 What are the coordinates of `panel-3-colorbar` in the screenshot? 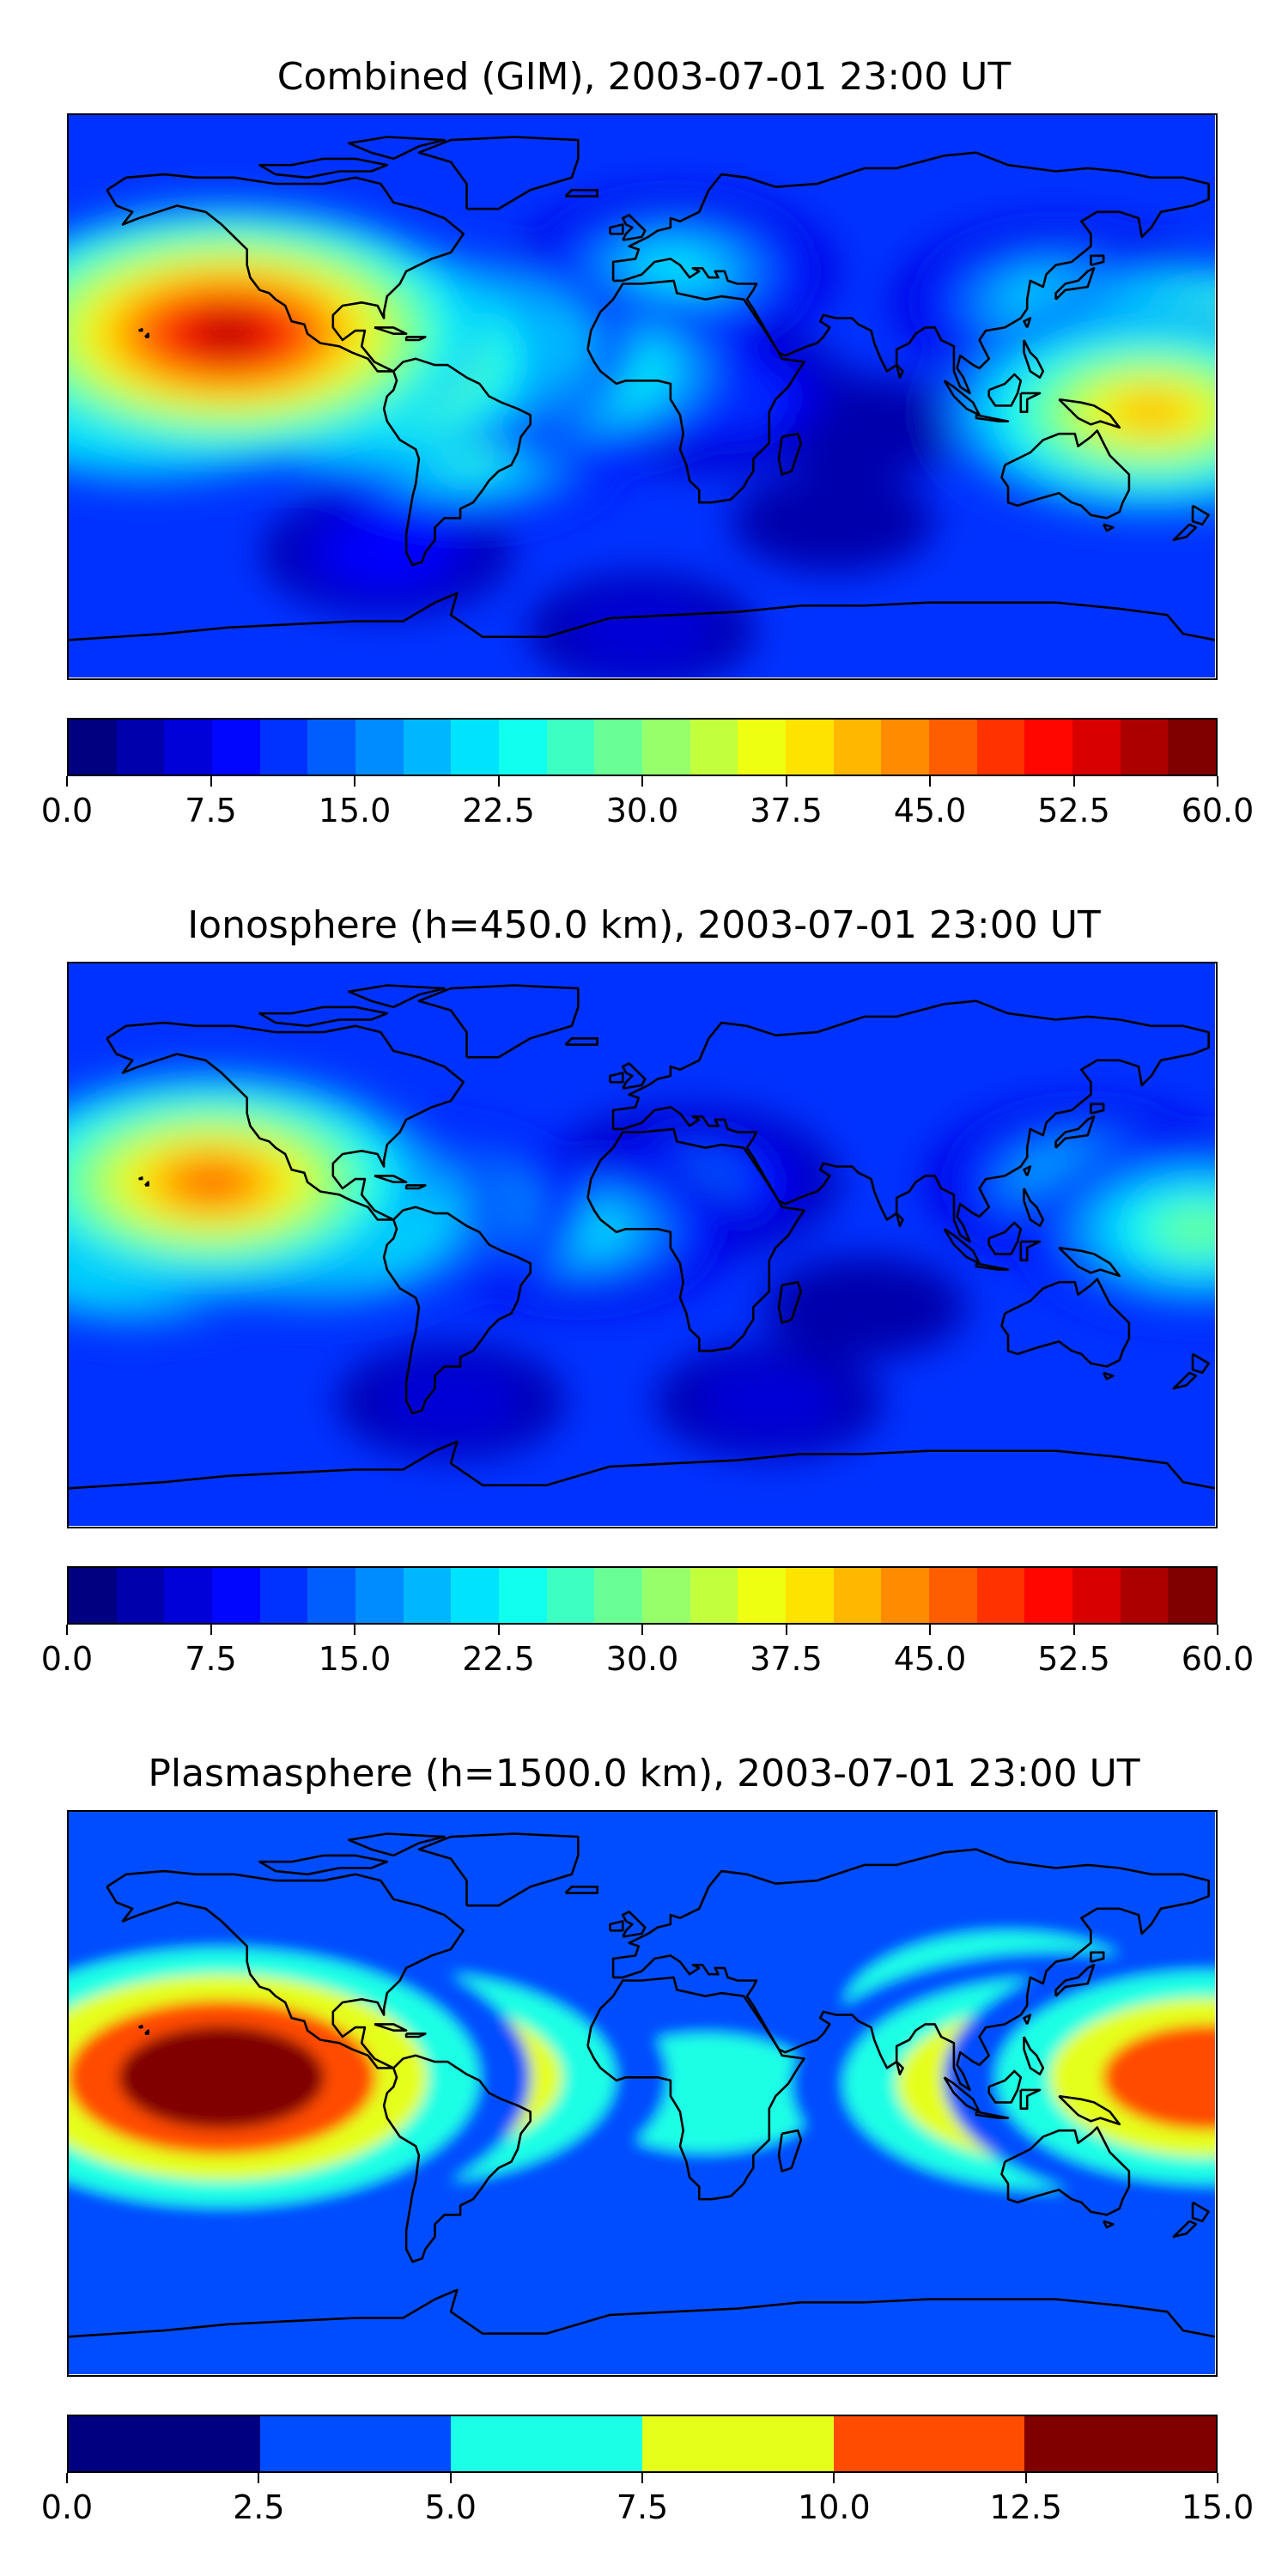 It's located at (642, 2444).